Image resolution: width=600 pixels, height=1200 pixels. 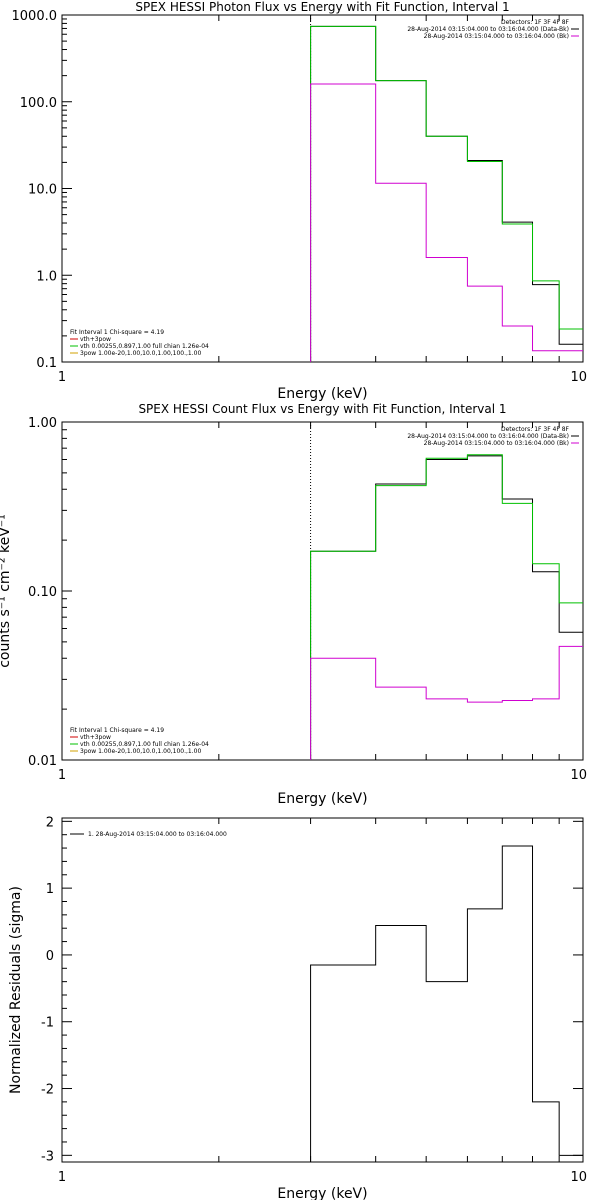 What do you see at coordinates (42, 592) in the screenshot?
I see `y-tick-label: 0.10` at bounding box center [42, 592].